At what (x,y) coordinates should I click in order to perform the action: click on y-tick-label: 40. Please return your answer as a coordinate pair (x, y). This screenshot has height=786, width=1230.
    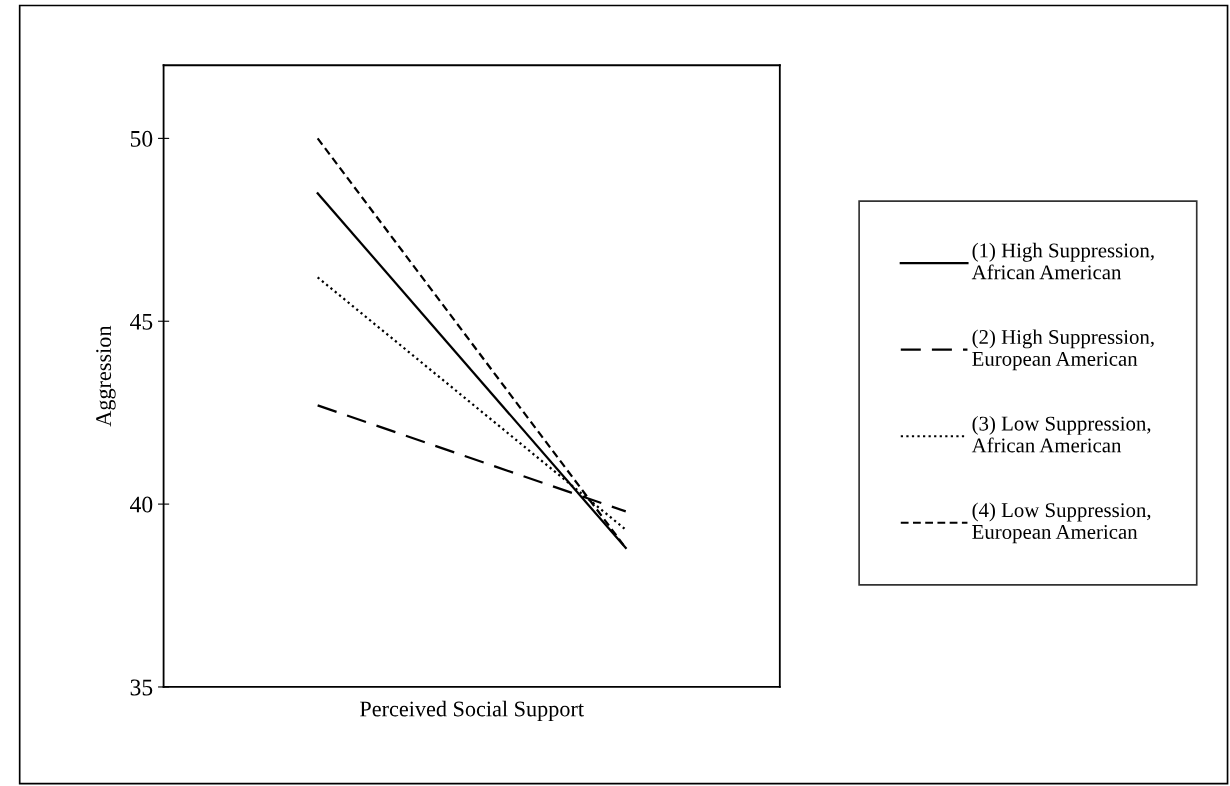
    Looking at the image, I should click on (141, 504).